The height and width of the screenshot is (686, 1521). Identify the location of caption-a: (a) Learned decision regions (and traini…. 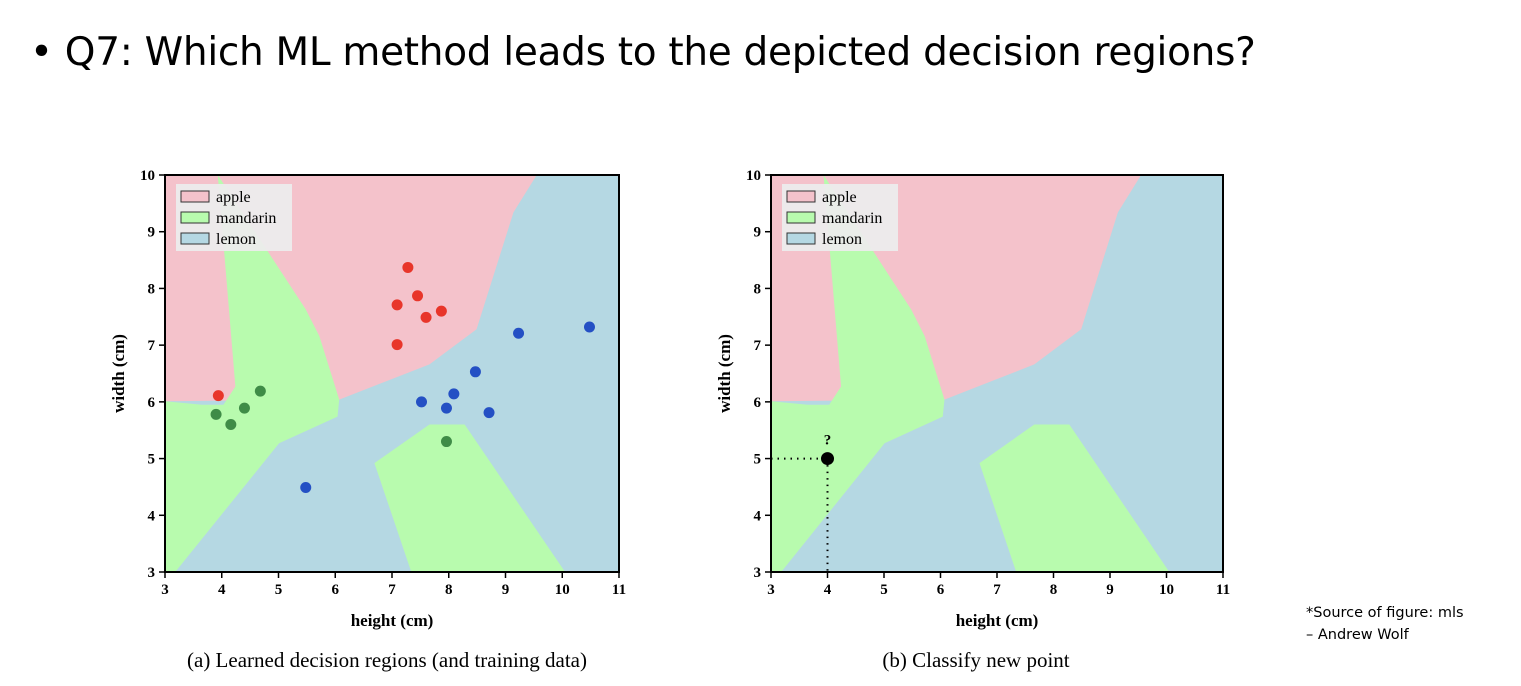
(387, 660).